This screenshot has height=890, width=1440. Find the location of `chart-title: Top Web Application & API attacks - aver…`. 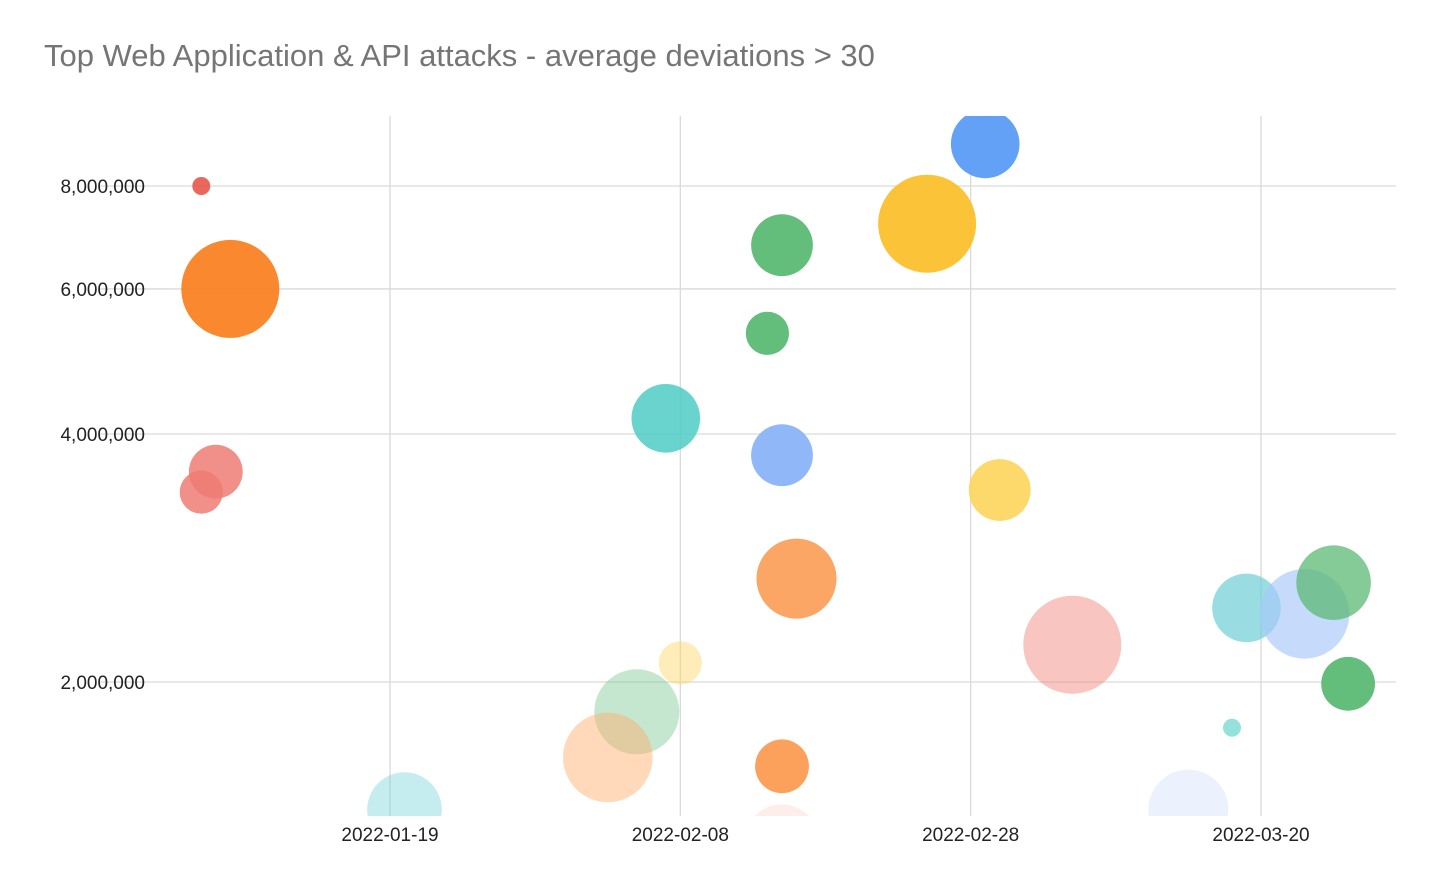

chart-title: Top Web Application & API attacks - aver… is located at coordinates (459, 55).